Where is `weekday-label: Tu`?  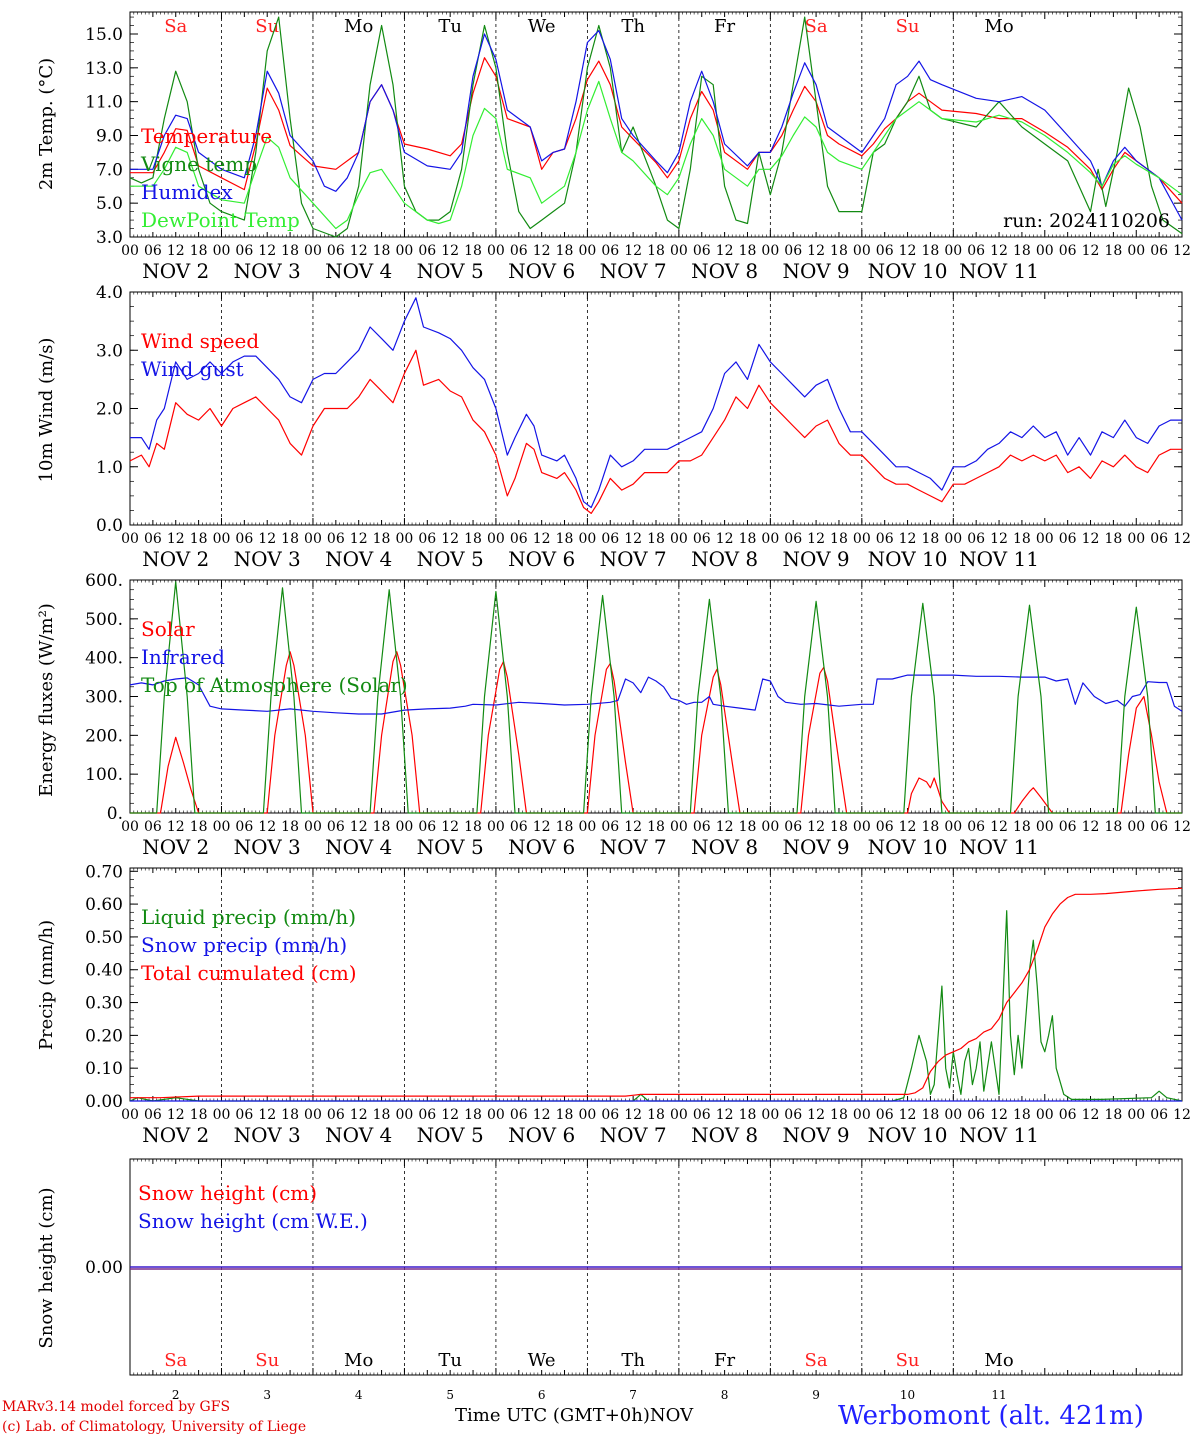
weekday-label: Tu is located at coordinates (450, 1360).